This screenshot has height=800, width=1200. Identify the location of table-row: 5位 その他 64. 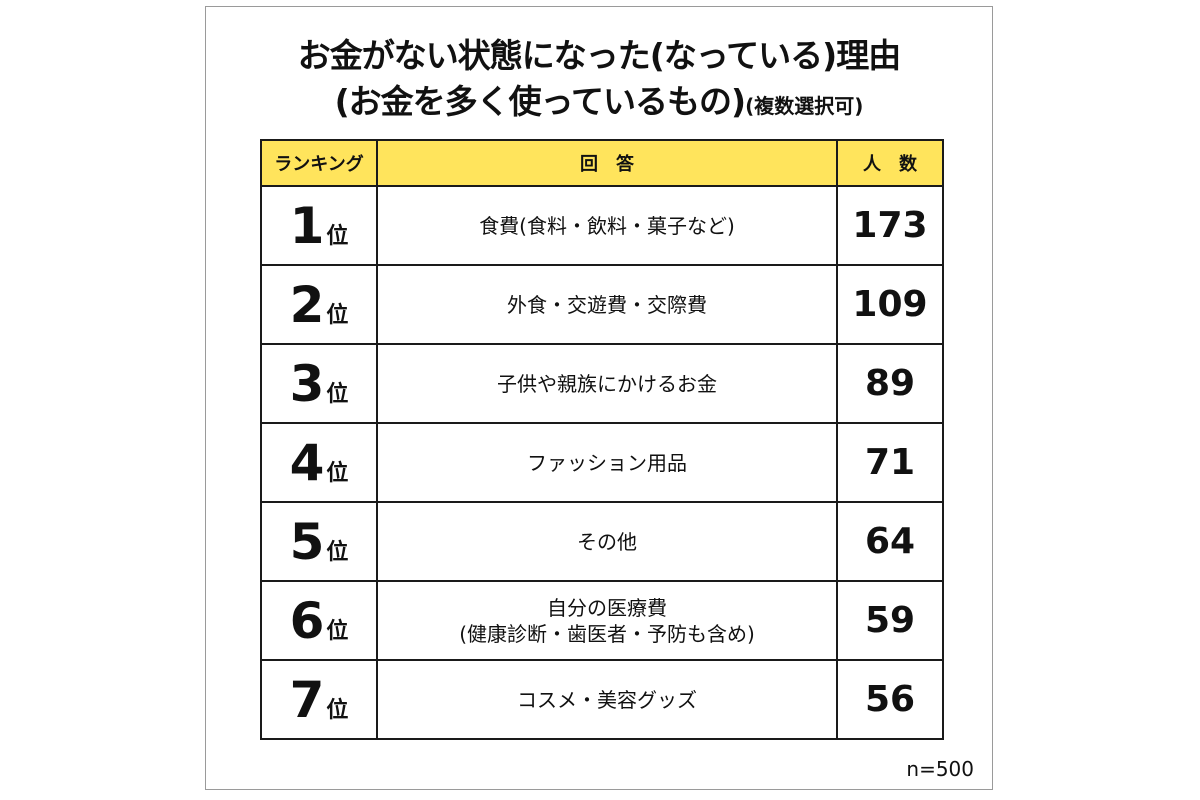
(602, 541).